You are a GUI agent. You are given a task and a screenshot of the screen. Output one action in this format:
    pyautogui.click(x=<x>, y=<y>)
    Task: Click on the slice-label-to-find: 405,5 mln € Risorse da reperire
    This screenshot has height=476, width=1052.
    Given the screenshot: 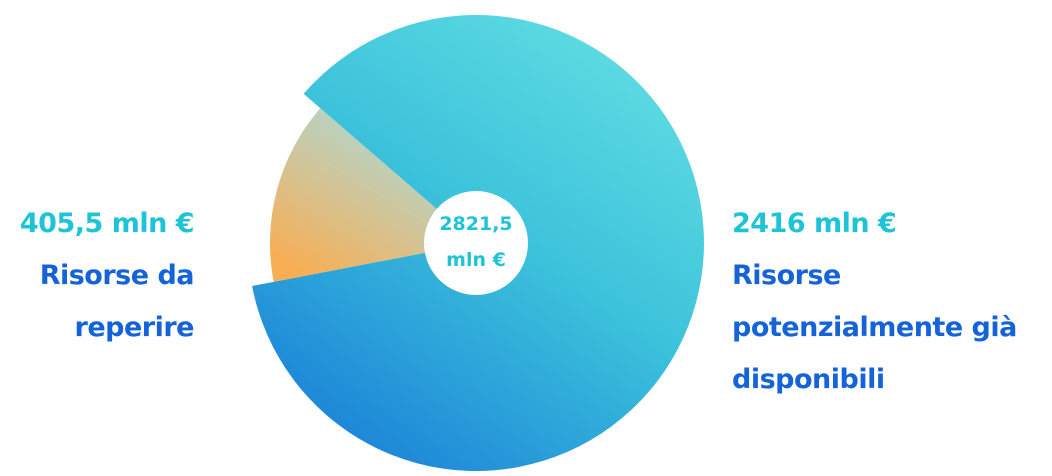 What is the action you would take?
    pyautogui.click(x=107, y=276)
    